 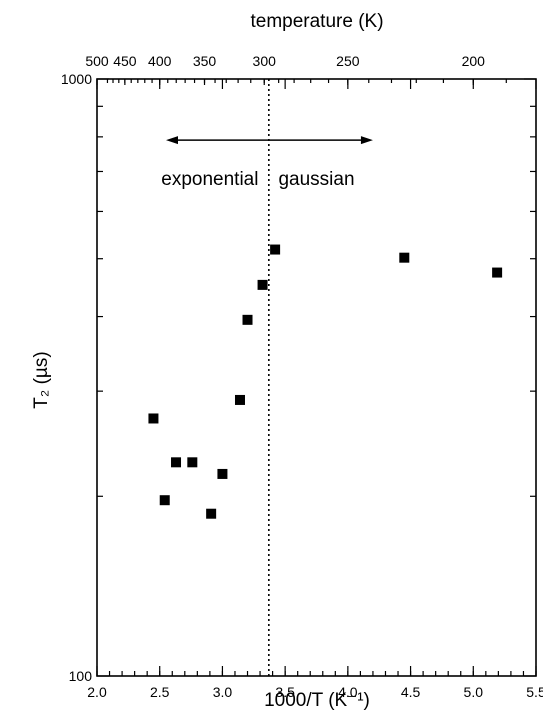 I want to click on x-axis-title: 1000/T (K⁻¹), so click(x=317, y=700).